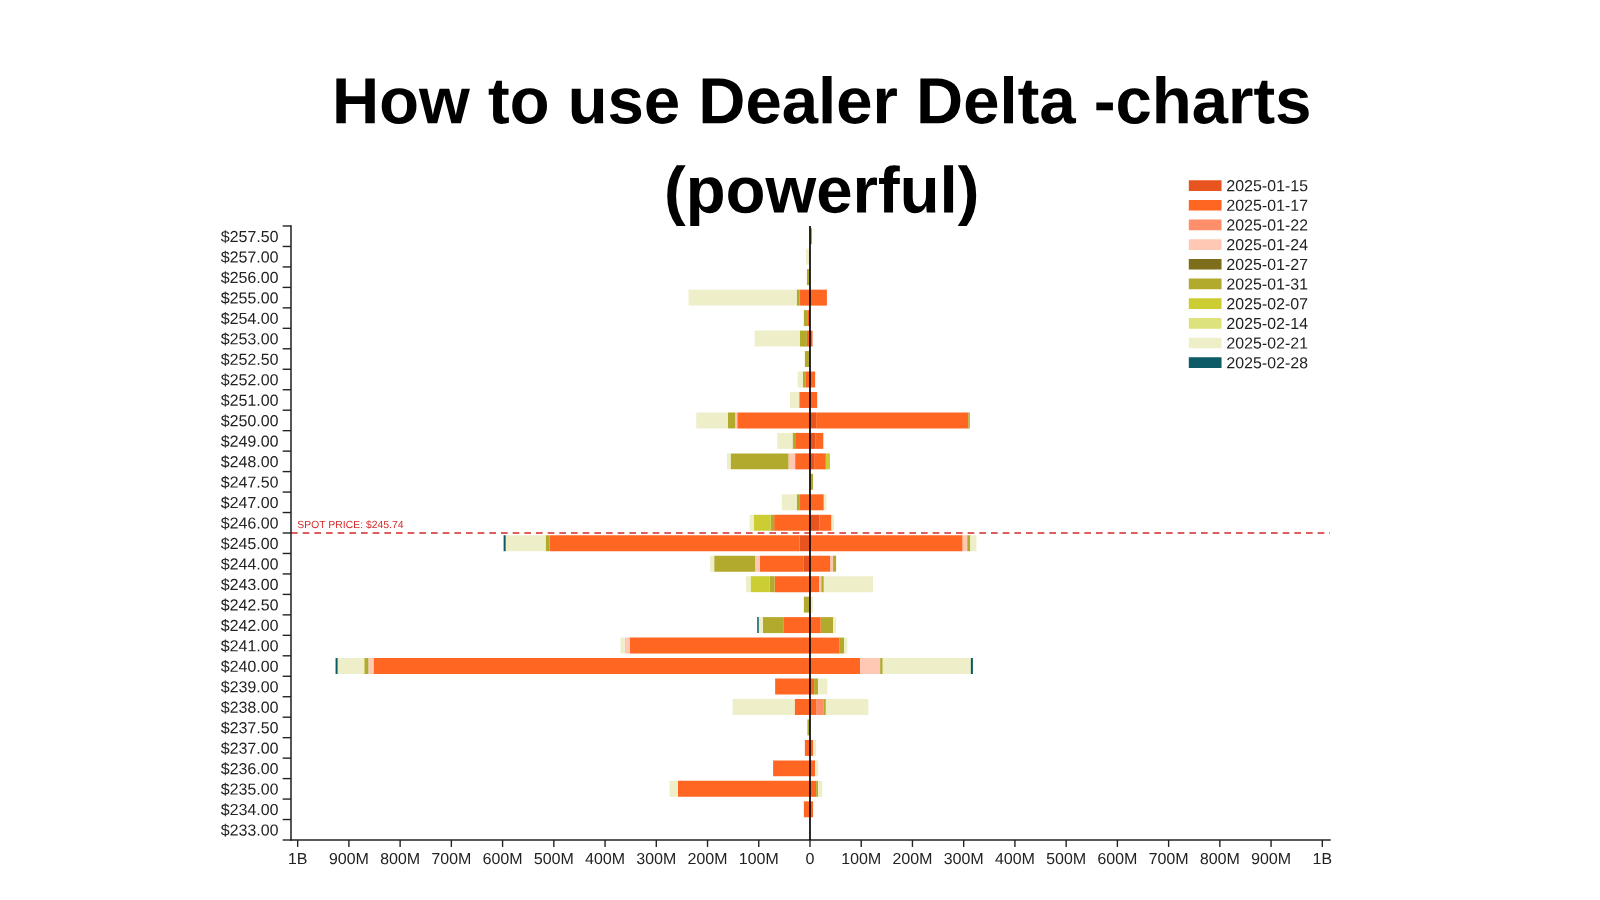  What do you see at coordinates (1267, 343) in the screenshot?
I see `legend-label: 2025-02-21` at bounding box center [1267, 343].